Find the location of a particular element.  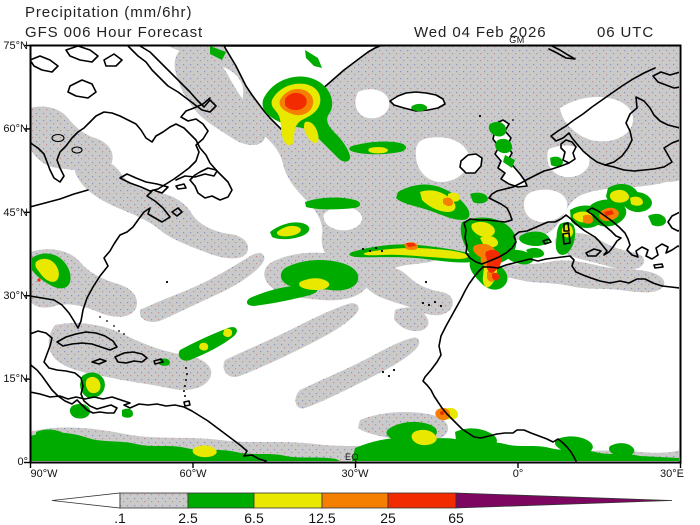

lon-label-0: 0° is located at coordinates (518, 474).